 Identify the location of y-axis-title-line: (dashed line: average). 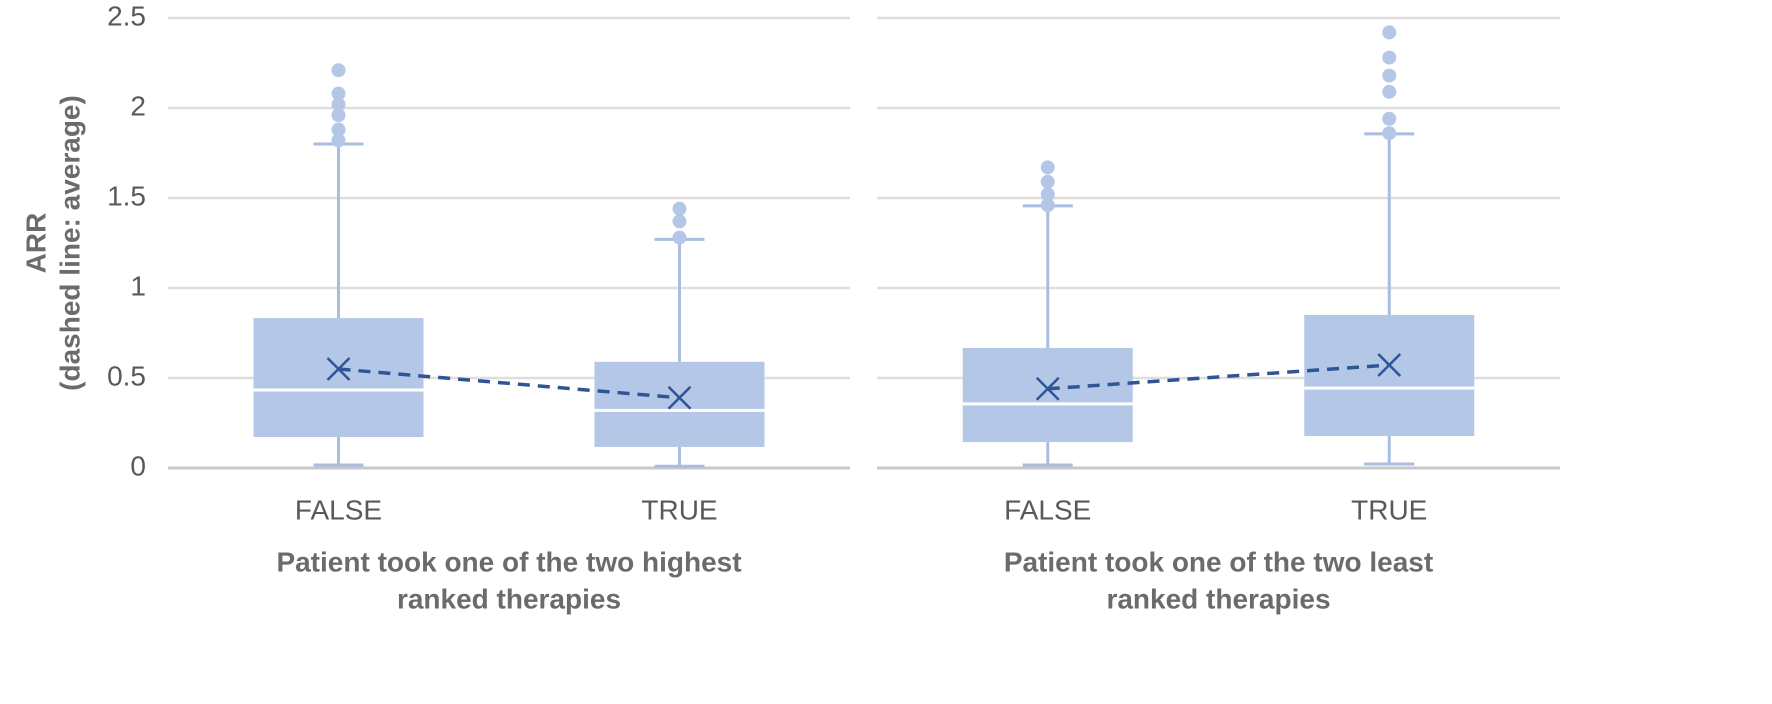
(69, 243).